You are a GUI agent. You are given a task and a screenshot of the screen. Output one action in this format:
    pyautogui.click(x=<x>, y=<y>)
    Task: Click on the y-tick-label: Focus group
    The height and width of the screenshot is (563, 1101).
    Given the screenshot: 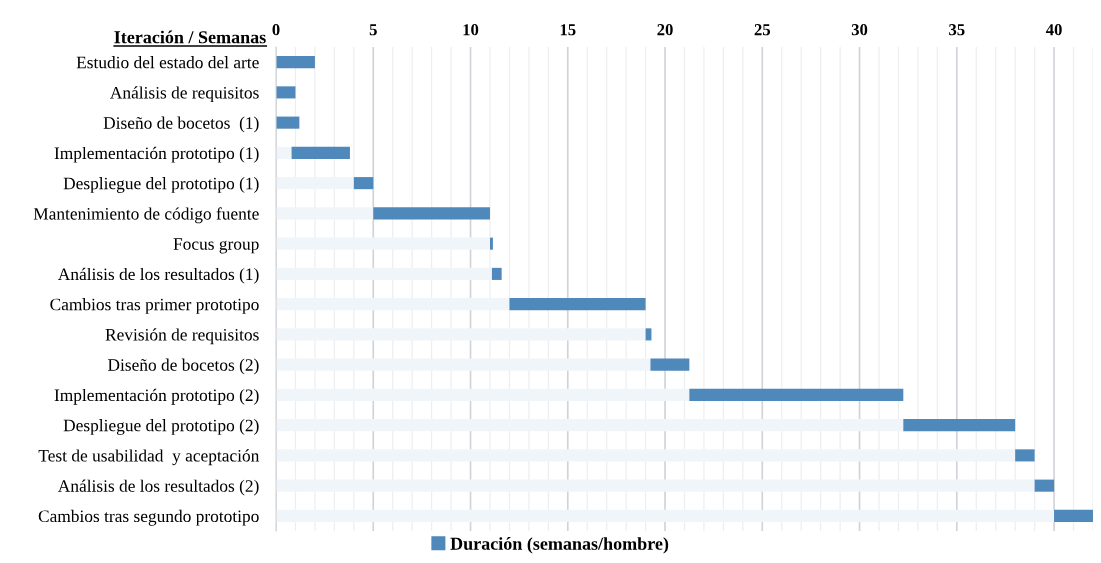 What is the action you would take?
    pyautogui.click(x=216, y=246)
    